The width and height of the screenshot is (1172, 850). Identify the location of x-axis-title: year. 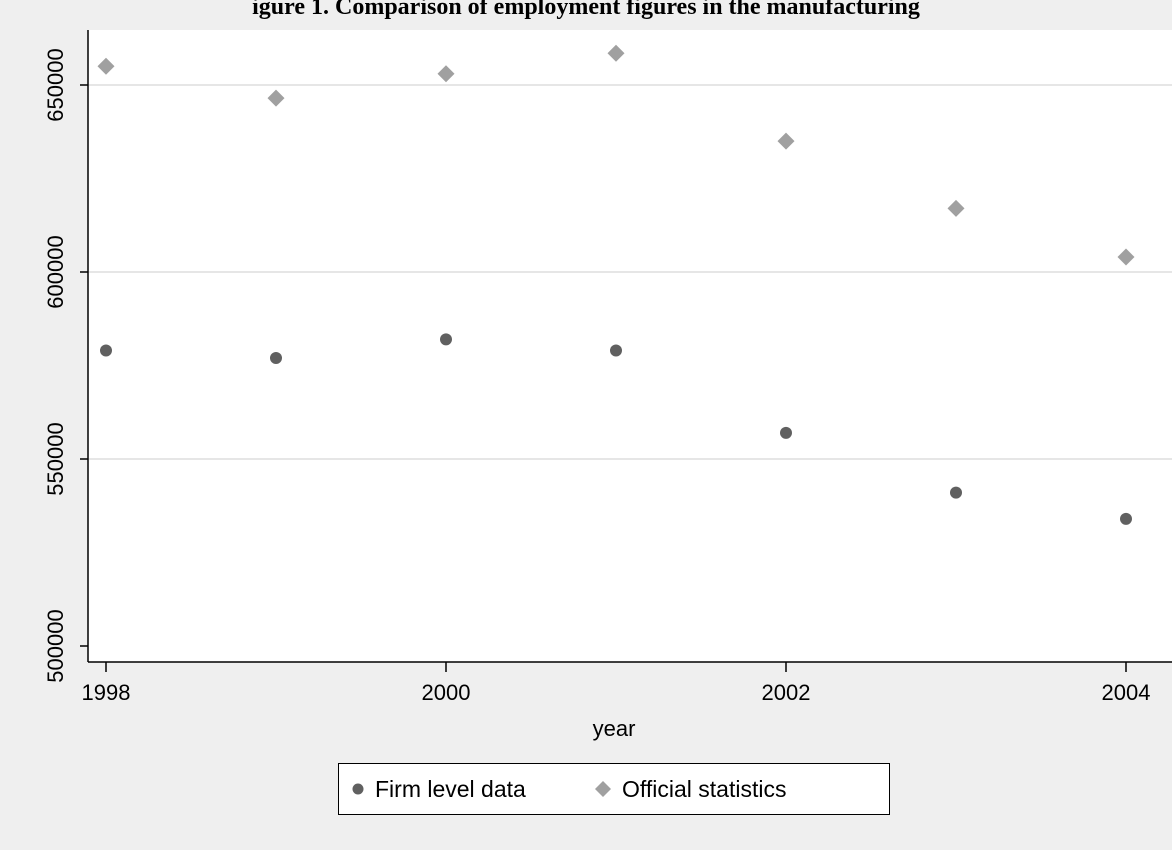
(614, 728).